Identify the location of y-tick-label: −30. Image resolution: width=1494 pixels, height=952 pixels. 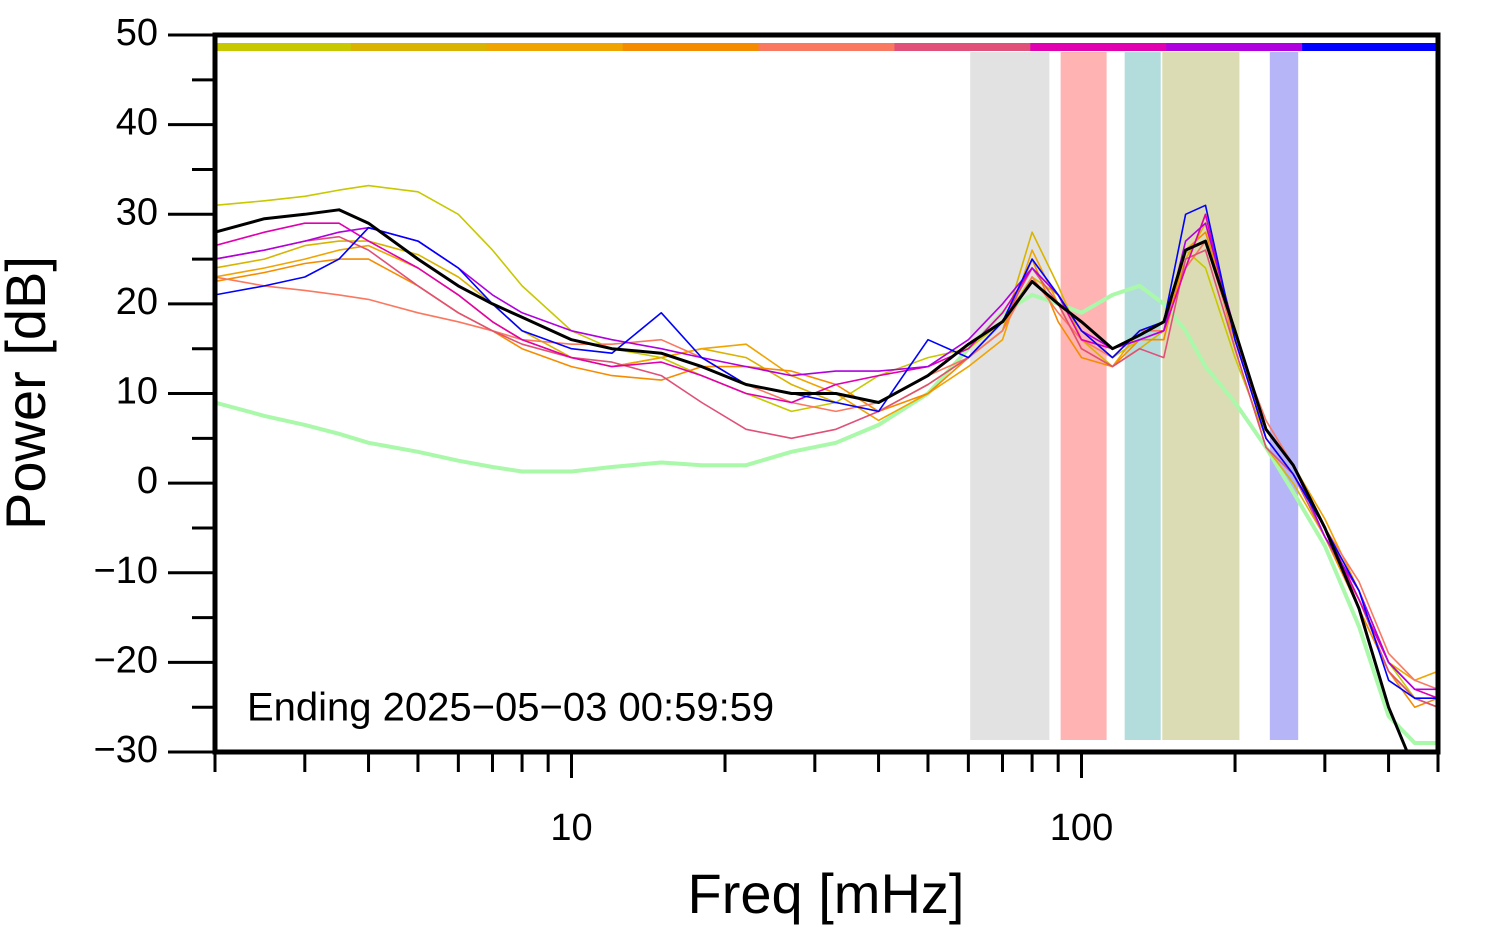
(126, 750).